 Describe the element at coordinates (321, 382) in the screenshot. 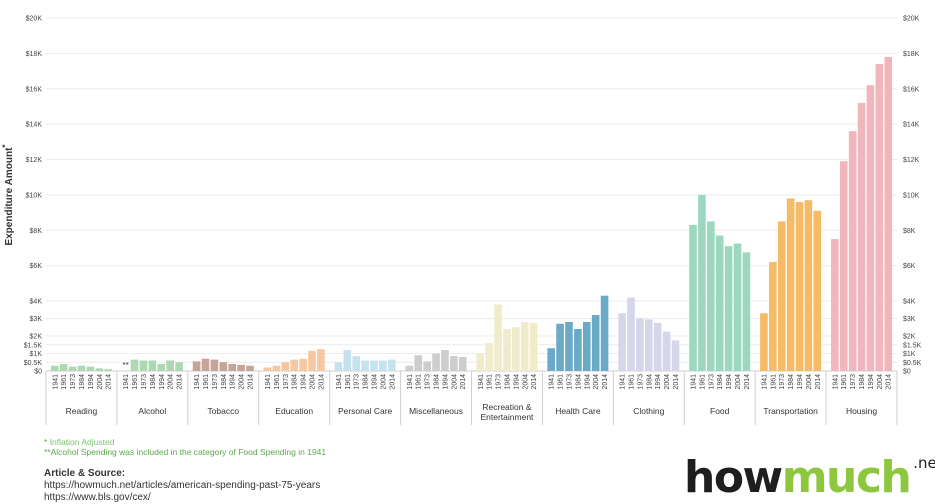

I see `year-label-3-6: 2014` at that location.